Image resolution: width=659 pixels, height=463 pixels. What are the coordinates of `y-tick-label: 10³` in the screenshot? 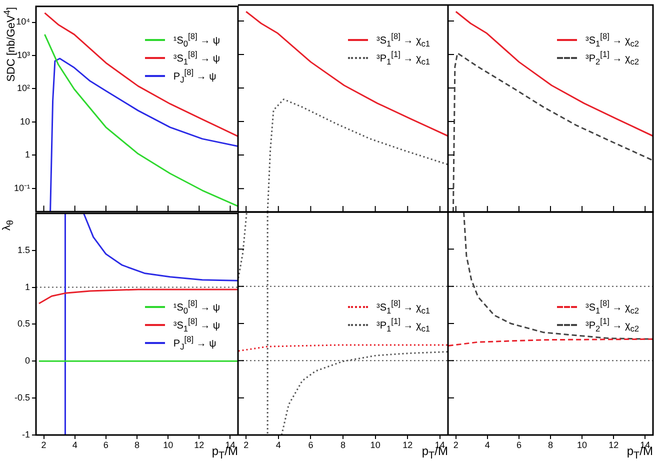 It's located at (23, 55).